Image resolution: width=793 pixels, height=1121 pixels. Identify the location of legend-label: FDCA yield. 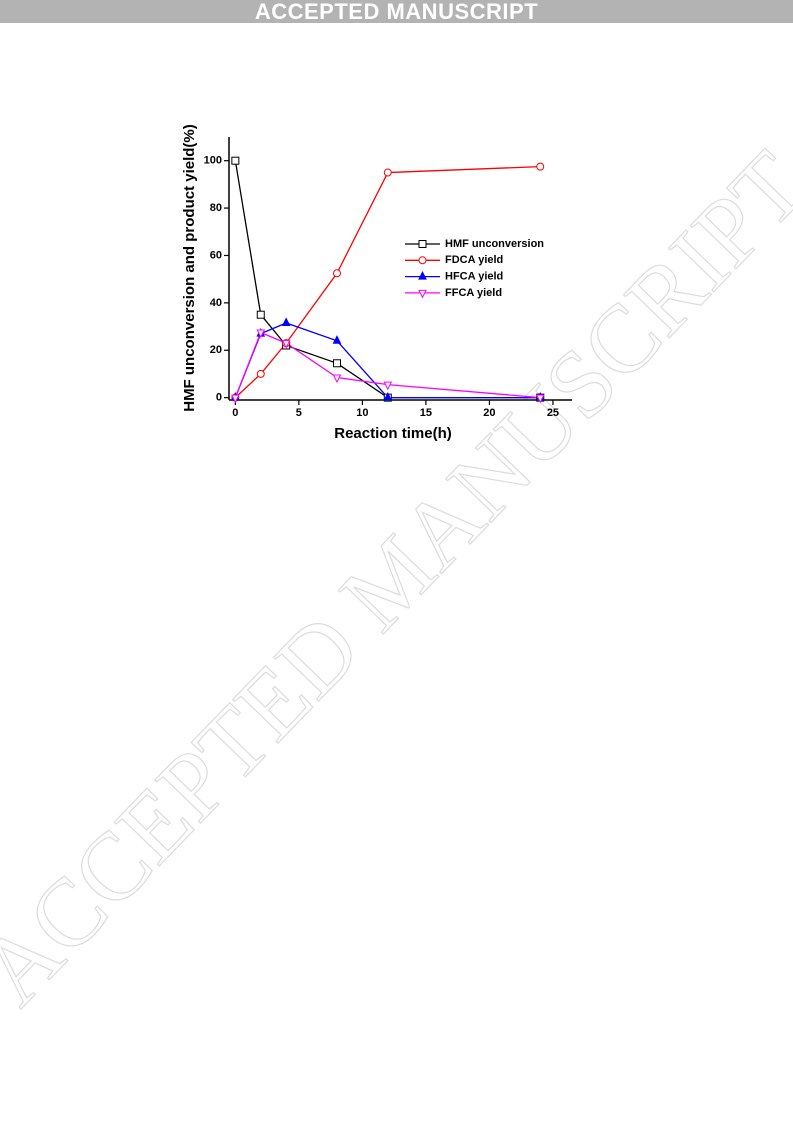
(474, 260).